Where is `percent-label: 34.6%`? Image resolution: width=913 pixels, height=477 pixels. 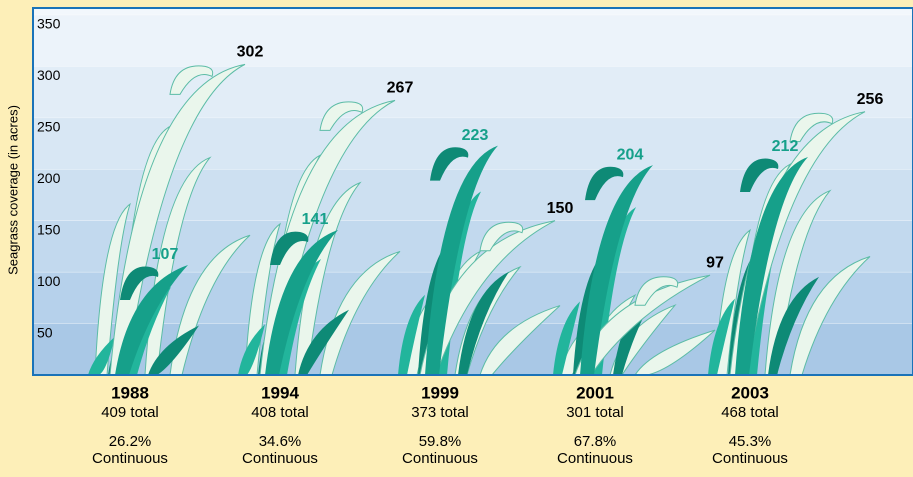 percent-label: 34.6% is located at coordinates (280, 441).